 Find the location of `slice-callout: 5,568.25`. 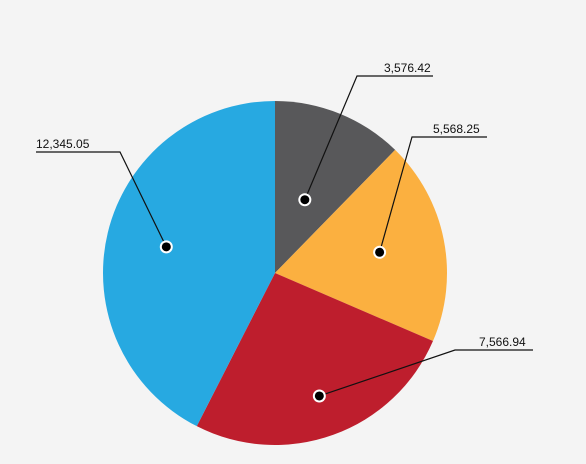

slice-callout: 5,568.25 is located at coordinates (430, 190).